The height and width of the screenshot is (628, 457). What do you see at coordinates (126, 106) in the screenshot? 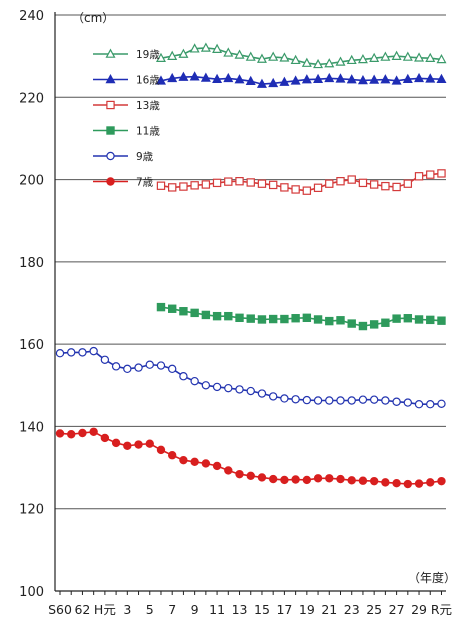
I see `legend-item: 13歳` at bounding box center [126, 106].